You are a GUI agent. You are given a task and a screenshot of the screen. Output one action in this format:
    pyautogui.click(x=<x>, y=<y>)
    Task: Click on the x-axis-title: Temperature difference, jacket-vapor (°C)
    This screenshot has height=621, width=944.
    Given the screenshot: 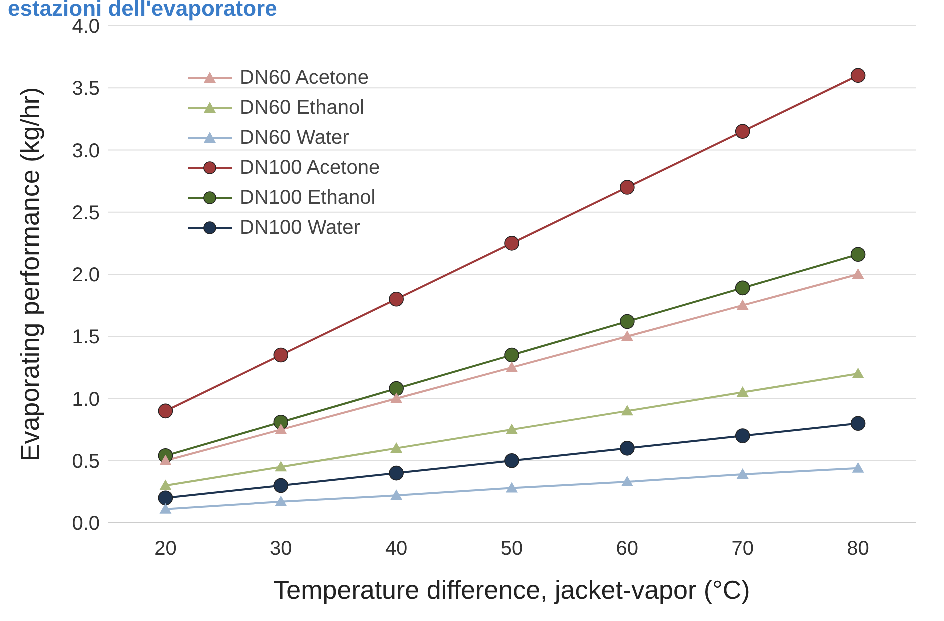 What is the action you would take?
    pyautogui.click(x=512, y=590)
    